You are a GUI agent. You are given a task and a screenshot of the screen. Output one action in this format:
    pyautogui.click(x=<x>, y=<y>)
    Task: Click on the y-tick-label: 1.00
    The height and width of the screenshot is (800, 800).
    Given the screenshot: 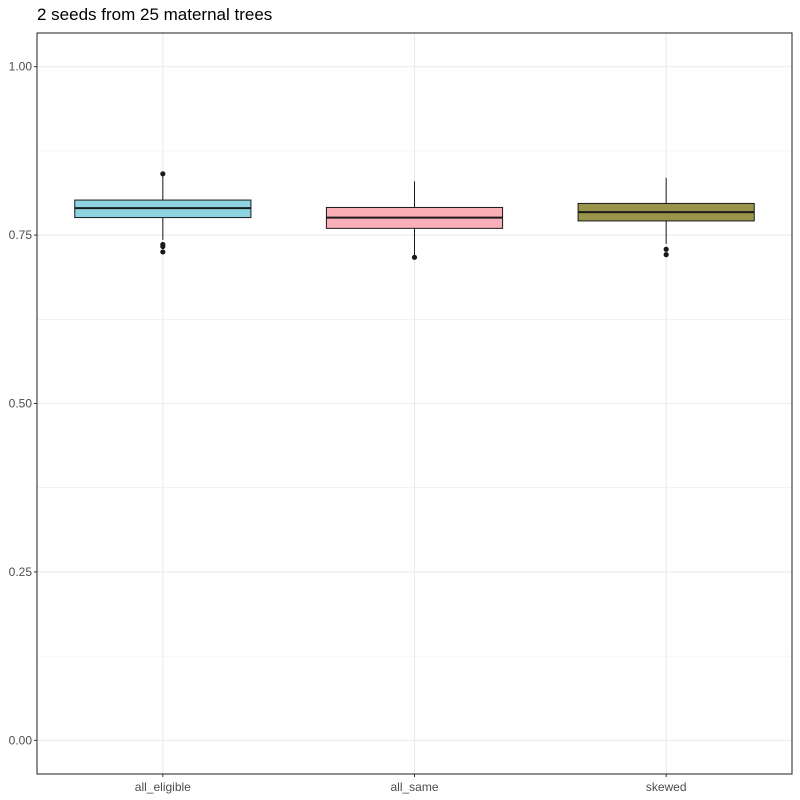 What is the action you would take?
    pyautogui.click(x=21, y=67)
    